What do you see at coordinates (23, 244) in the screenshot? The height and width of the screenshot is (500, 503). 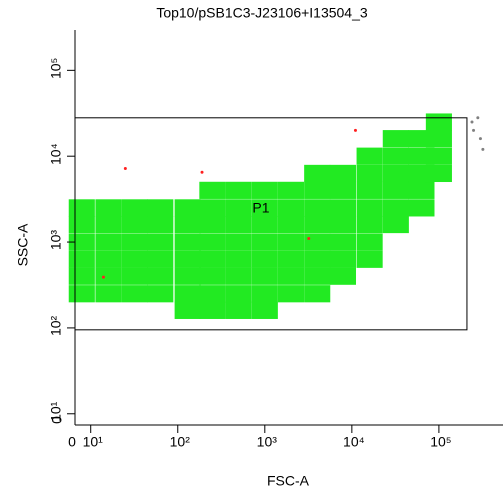 I see `y-axis-label: SSC-A` at bounding box center [23, 244].